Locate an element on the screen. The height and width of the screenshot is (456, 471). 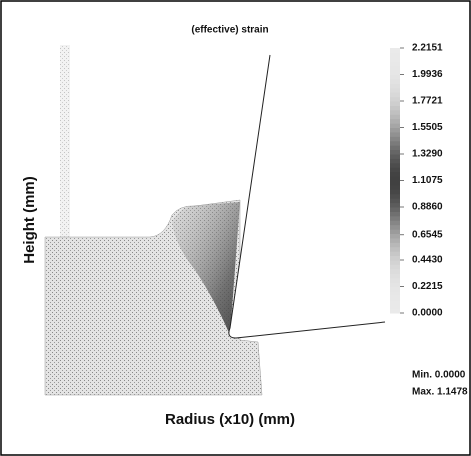
shear-zone is located at coordinates (206, 268).